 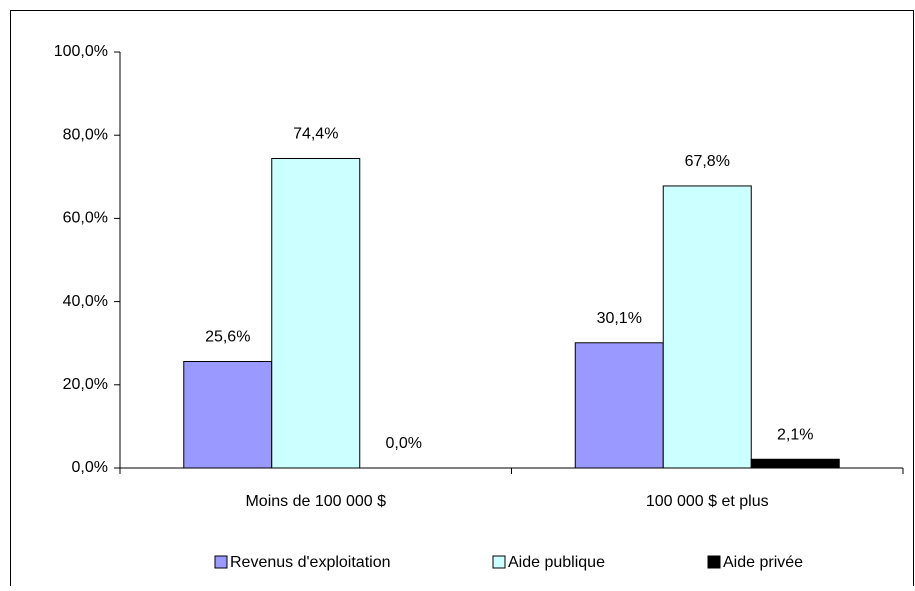 I want to click on y-tick-label: 100,0%, so click(x=81, y=51).